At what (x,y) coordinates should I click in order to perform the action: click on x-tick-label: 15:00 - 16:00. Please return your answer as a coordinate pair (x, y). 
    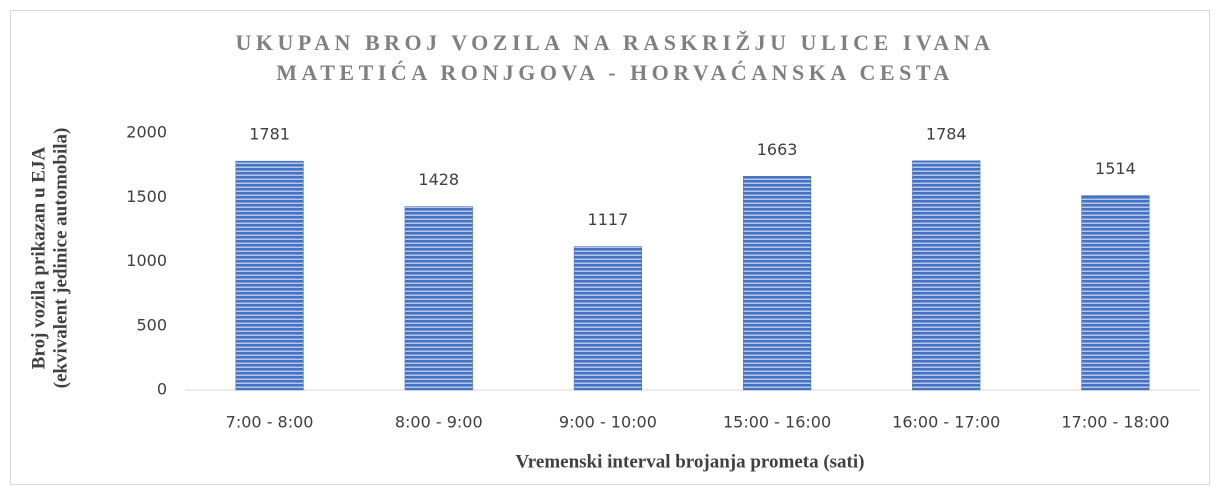
    Looking at the image, I should click on (777, 422).